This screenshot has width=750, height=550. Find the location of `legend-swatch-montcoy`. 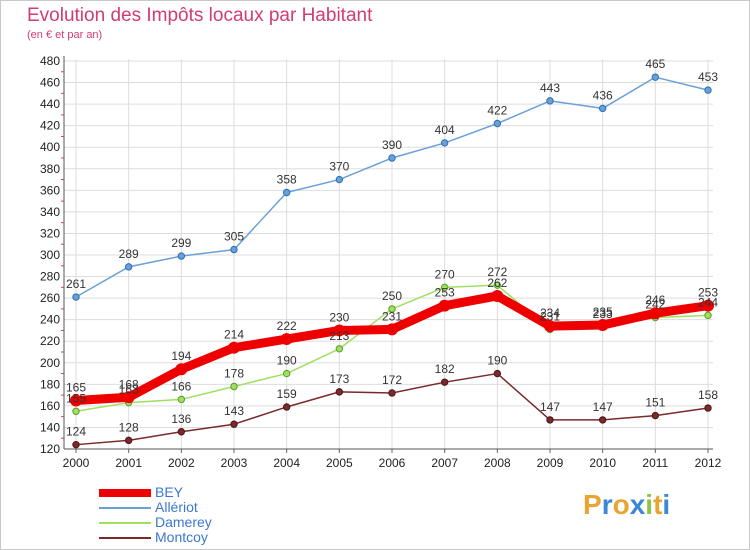

legend-swatch-montcoy is located at coordinates (125, 538).